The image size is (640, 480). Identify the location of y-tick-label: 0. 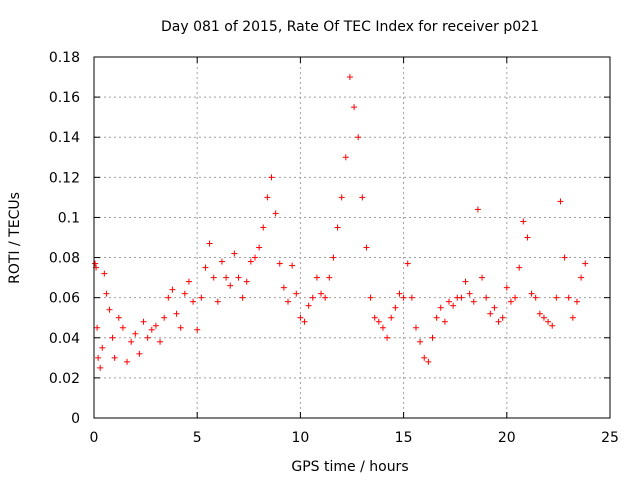
(75, 419).